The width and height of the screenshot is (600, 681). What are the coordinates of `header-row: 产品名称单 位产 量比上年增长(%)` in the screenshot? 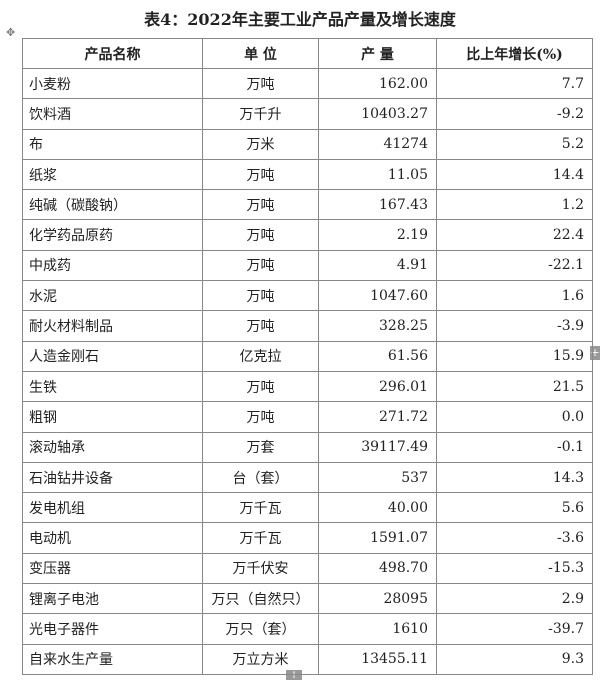 It's located at (307, 53).